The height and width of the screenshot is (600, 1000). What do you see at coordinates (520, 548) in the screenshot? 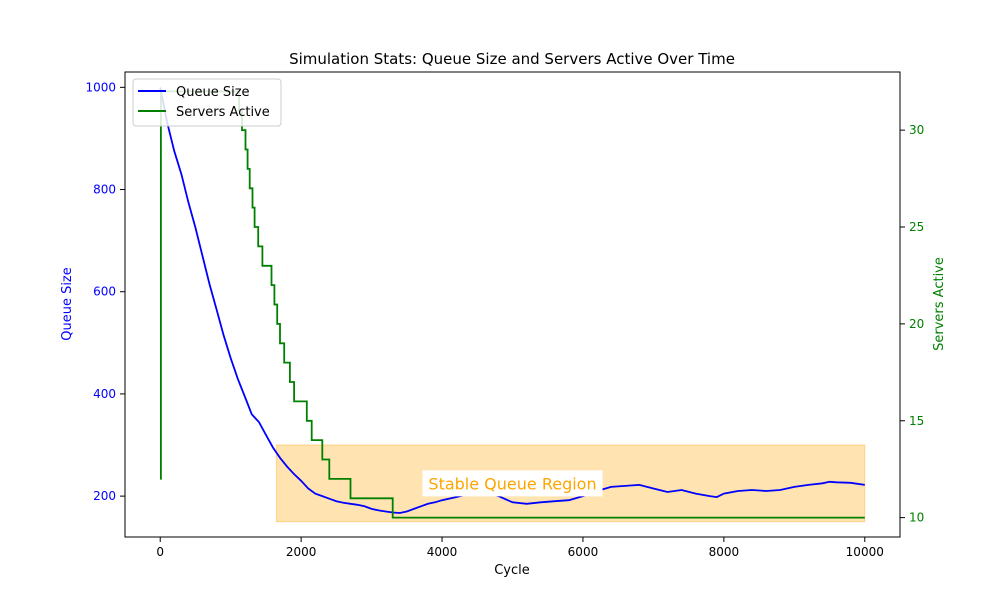
I see `x-axis: 0 2000 4000 6000 8000 10000` at bounding box center [520, 548].